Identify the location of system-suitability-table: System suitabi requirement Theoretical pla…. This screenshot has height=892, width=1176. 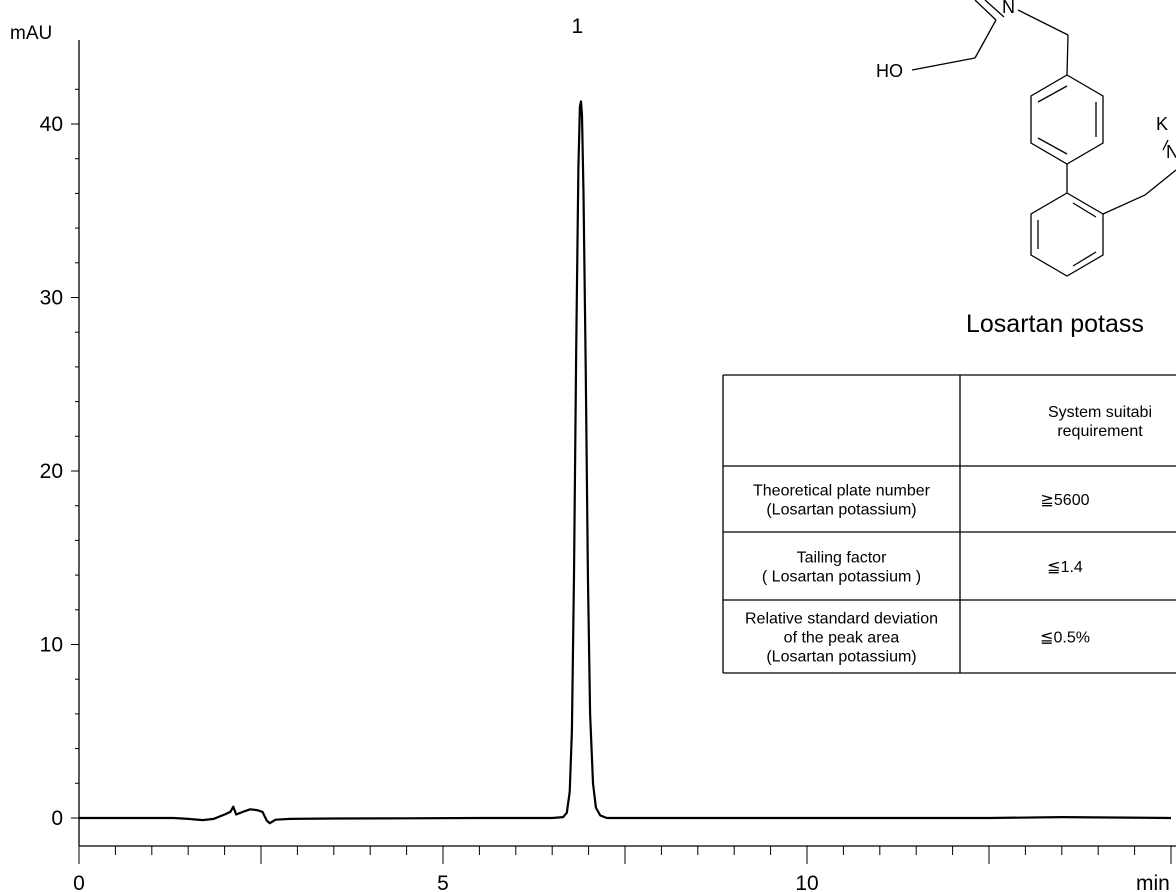
(949, 524).